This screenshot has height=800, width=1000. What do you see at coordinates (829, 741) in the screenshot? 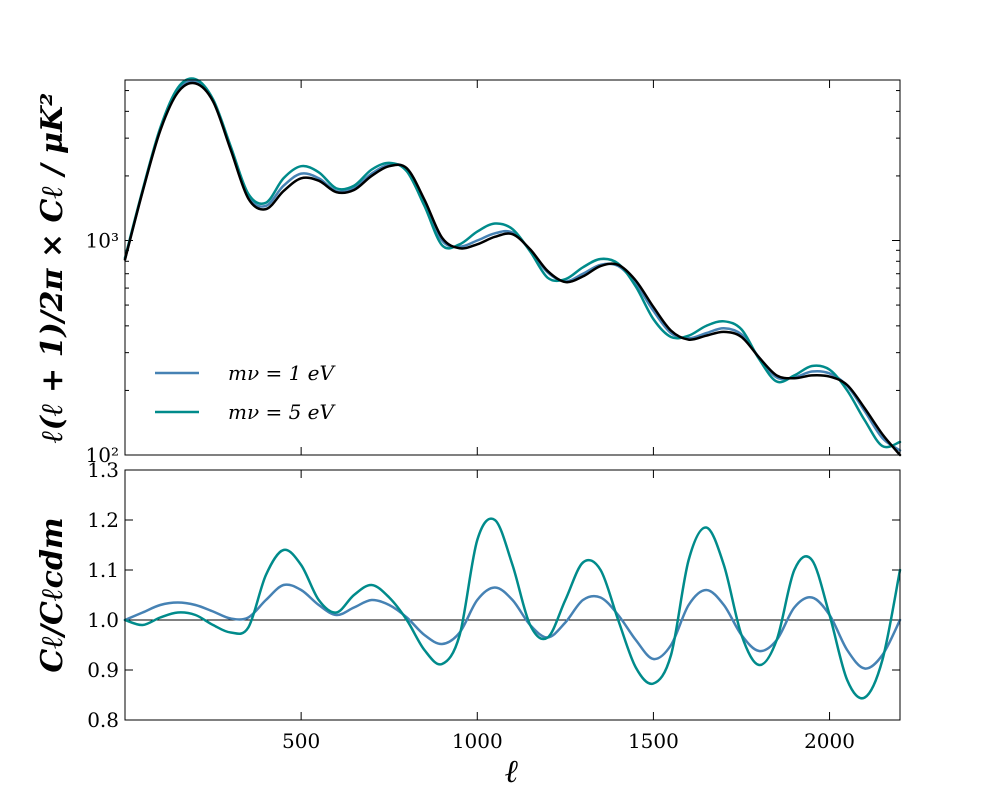
I see `ratio-xtick-label: 2000` at bounding box center [829, 741].